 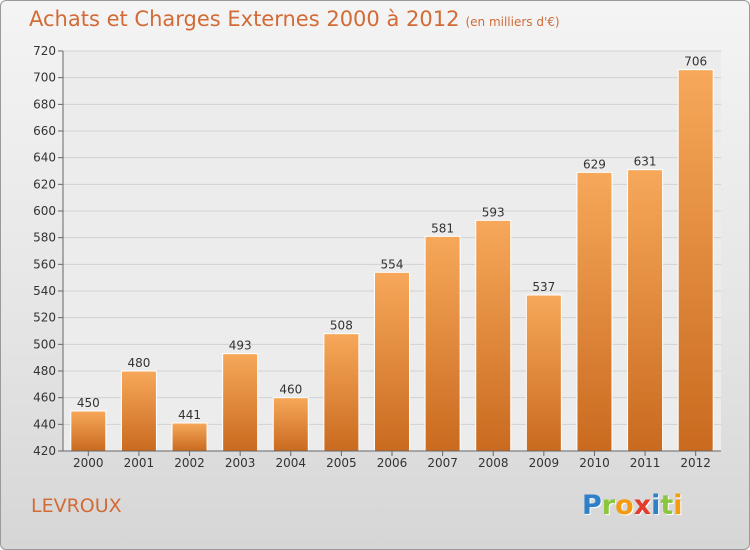 I want to click on bar-value-label: 441, so click(x=189, y=415).